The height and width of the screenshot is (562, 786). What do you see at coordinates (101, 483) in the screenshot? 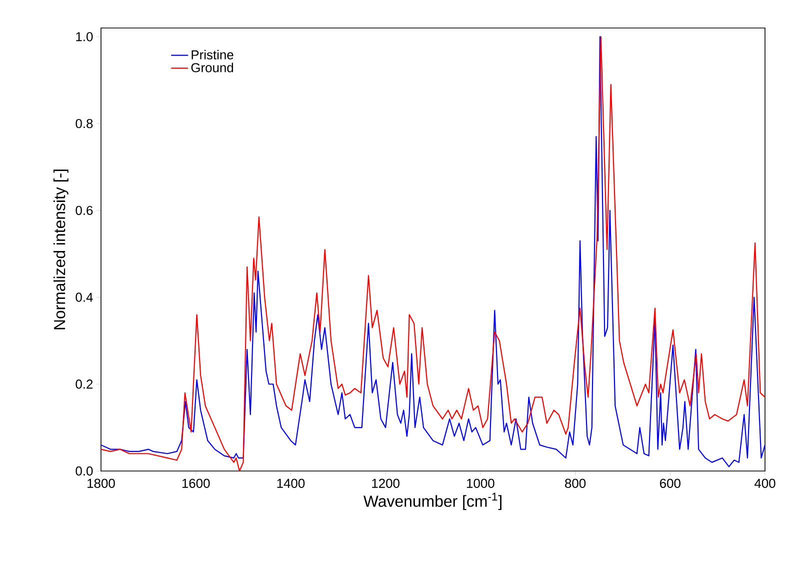
I see `x-tick-label: 1800` at bounding box center [101, 483].